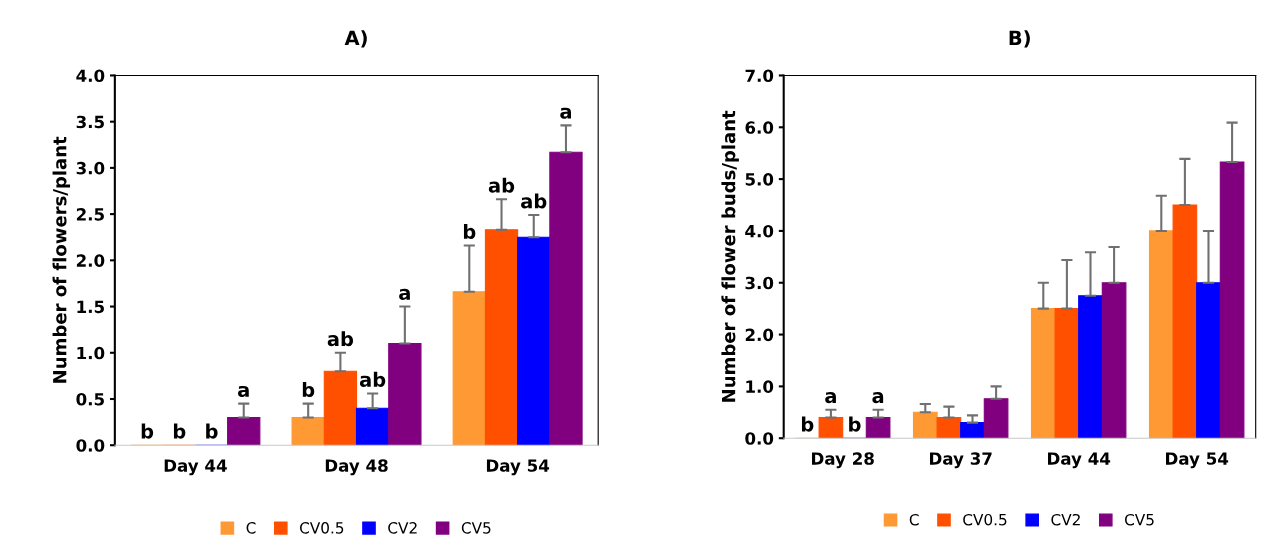 Image resolution: width=1262 pixels, height=539 pixels. Describe the element at coordinates (90, 122) in the screenshot. I see `y-tick-label: 3.5` at that location.